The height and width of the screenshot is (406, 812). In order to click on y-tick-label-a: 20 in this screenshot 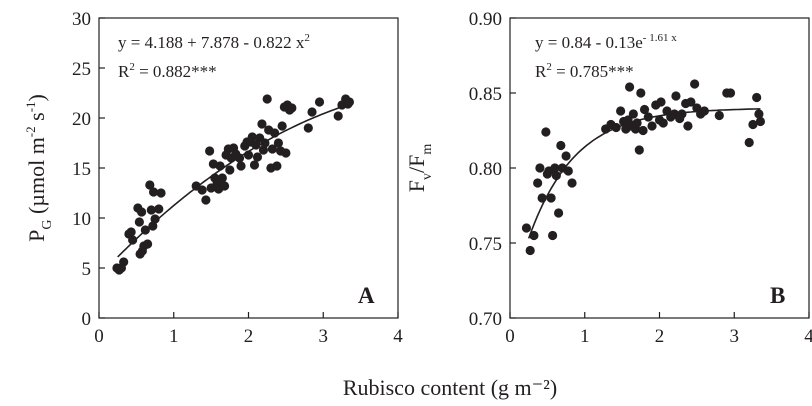, I will do `click(81, 119)`.